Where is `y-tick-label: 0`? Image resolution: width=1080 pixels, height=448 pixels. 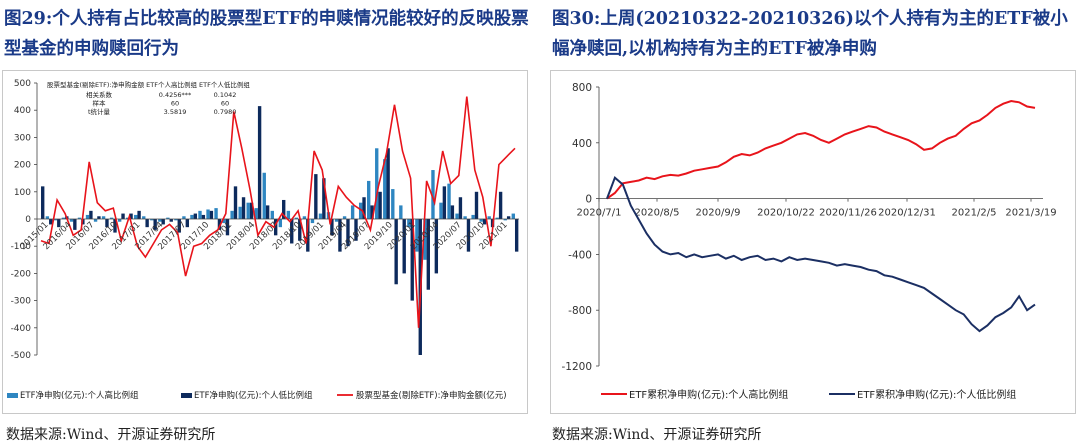
y-tick-label: 0 is located at coordinates (28, 220).